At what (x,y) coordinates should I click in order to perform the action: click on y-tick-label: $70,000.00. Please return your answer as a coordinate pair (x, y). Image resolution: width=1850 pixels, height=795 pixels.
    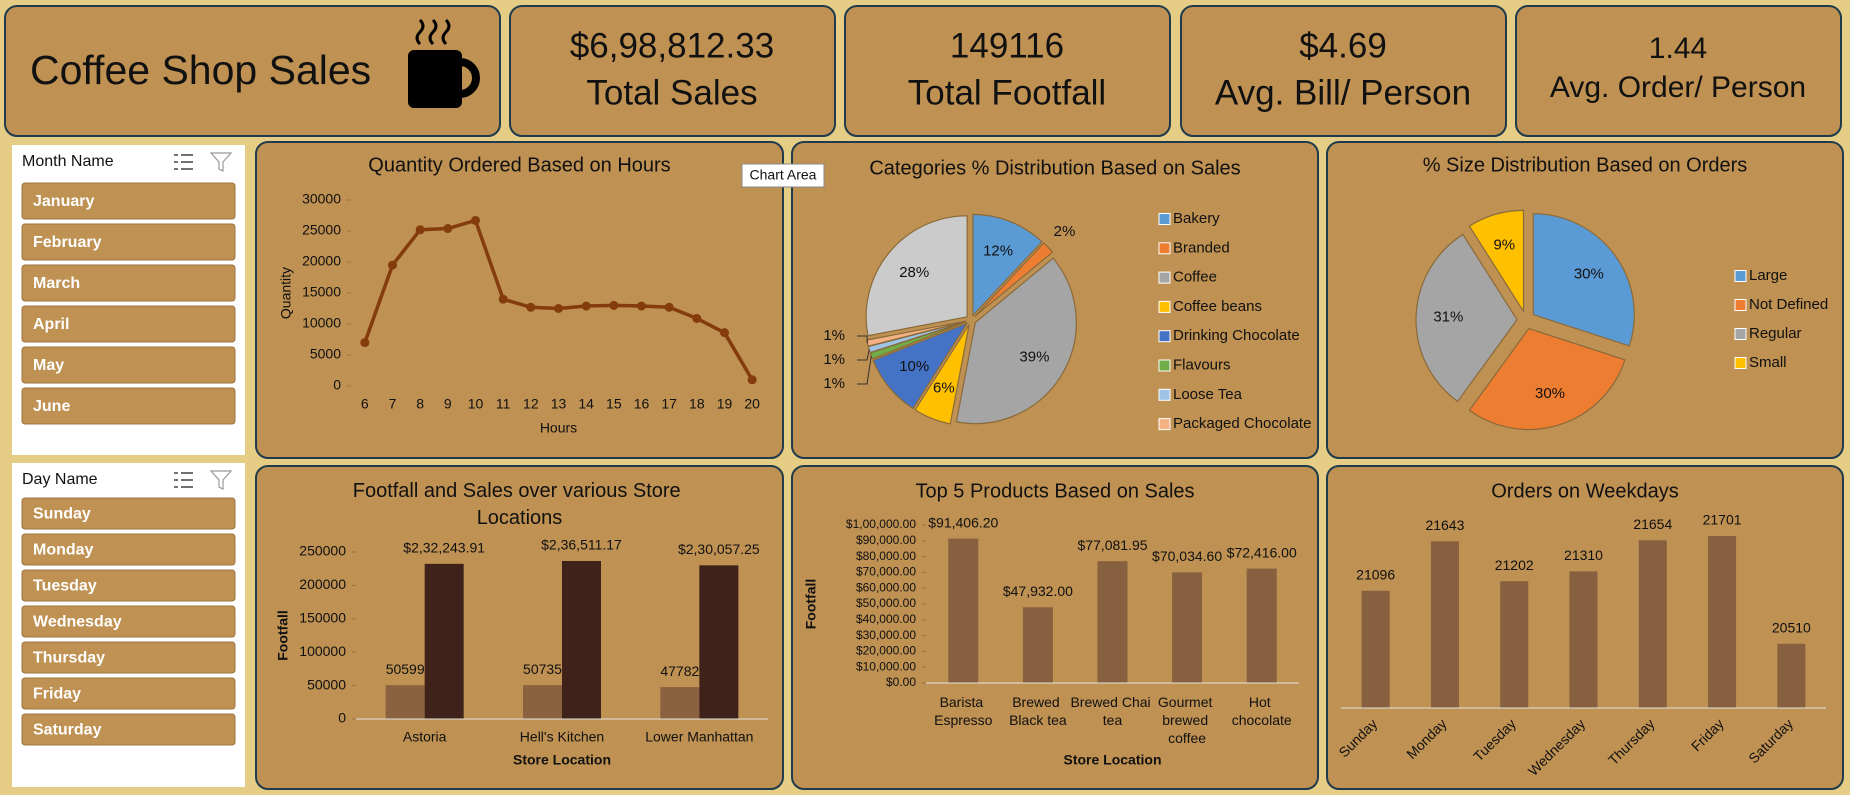
    Looking at the image, I should click on (886, 572).